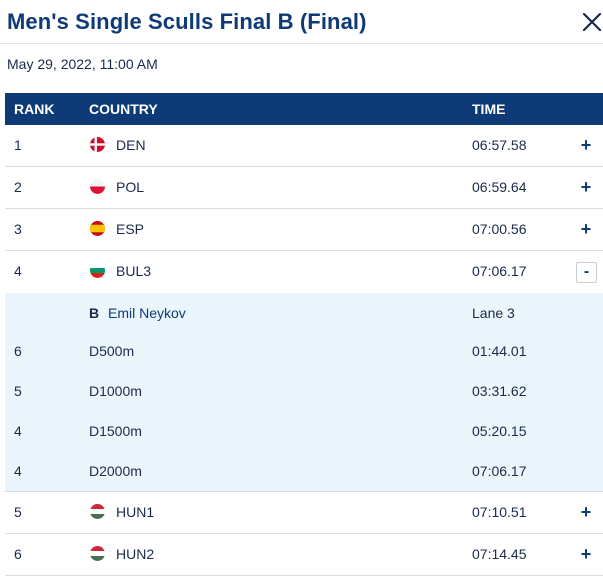 This screenshot has width=603, height=583. Describe the element at coordinates (304, 471) in the screenshot. I see `split-row: 4 D2000m 07:06.17` at that location.